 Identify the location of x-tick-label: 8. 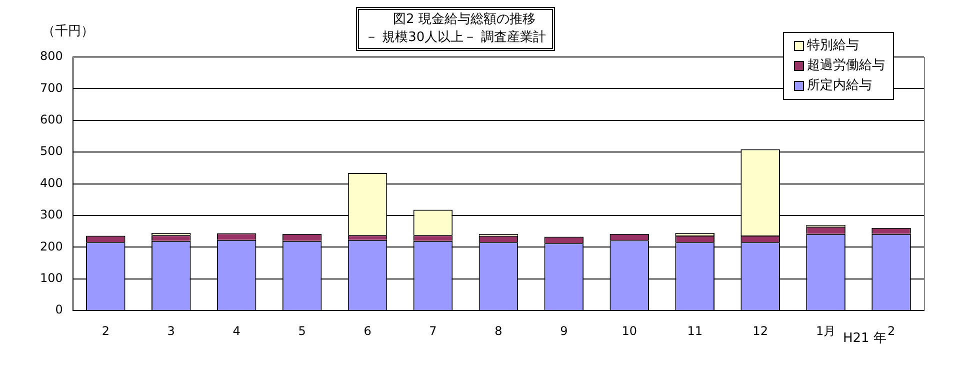
(498, 331).